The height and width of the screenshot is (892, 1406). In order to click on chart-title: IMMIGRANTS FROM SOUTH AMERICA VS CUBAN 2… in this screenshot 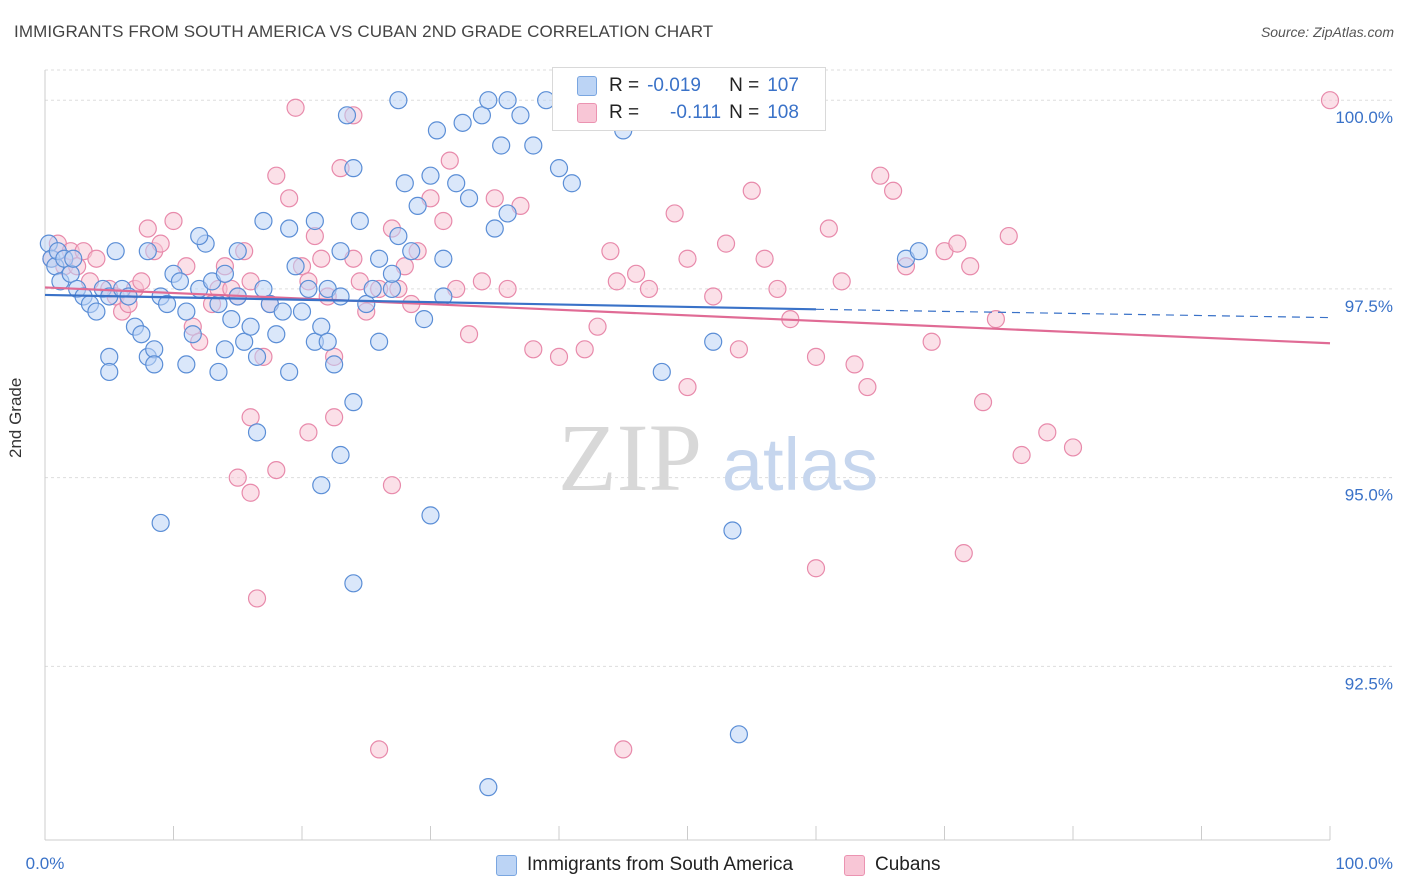, I will do `click(364, 31)`.